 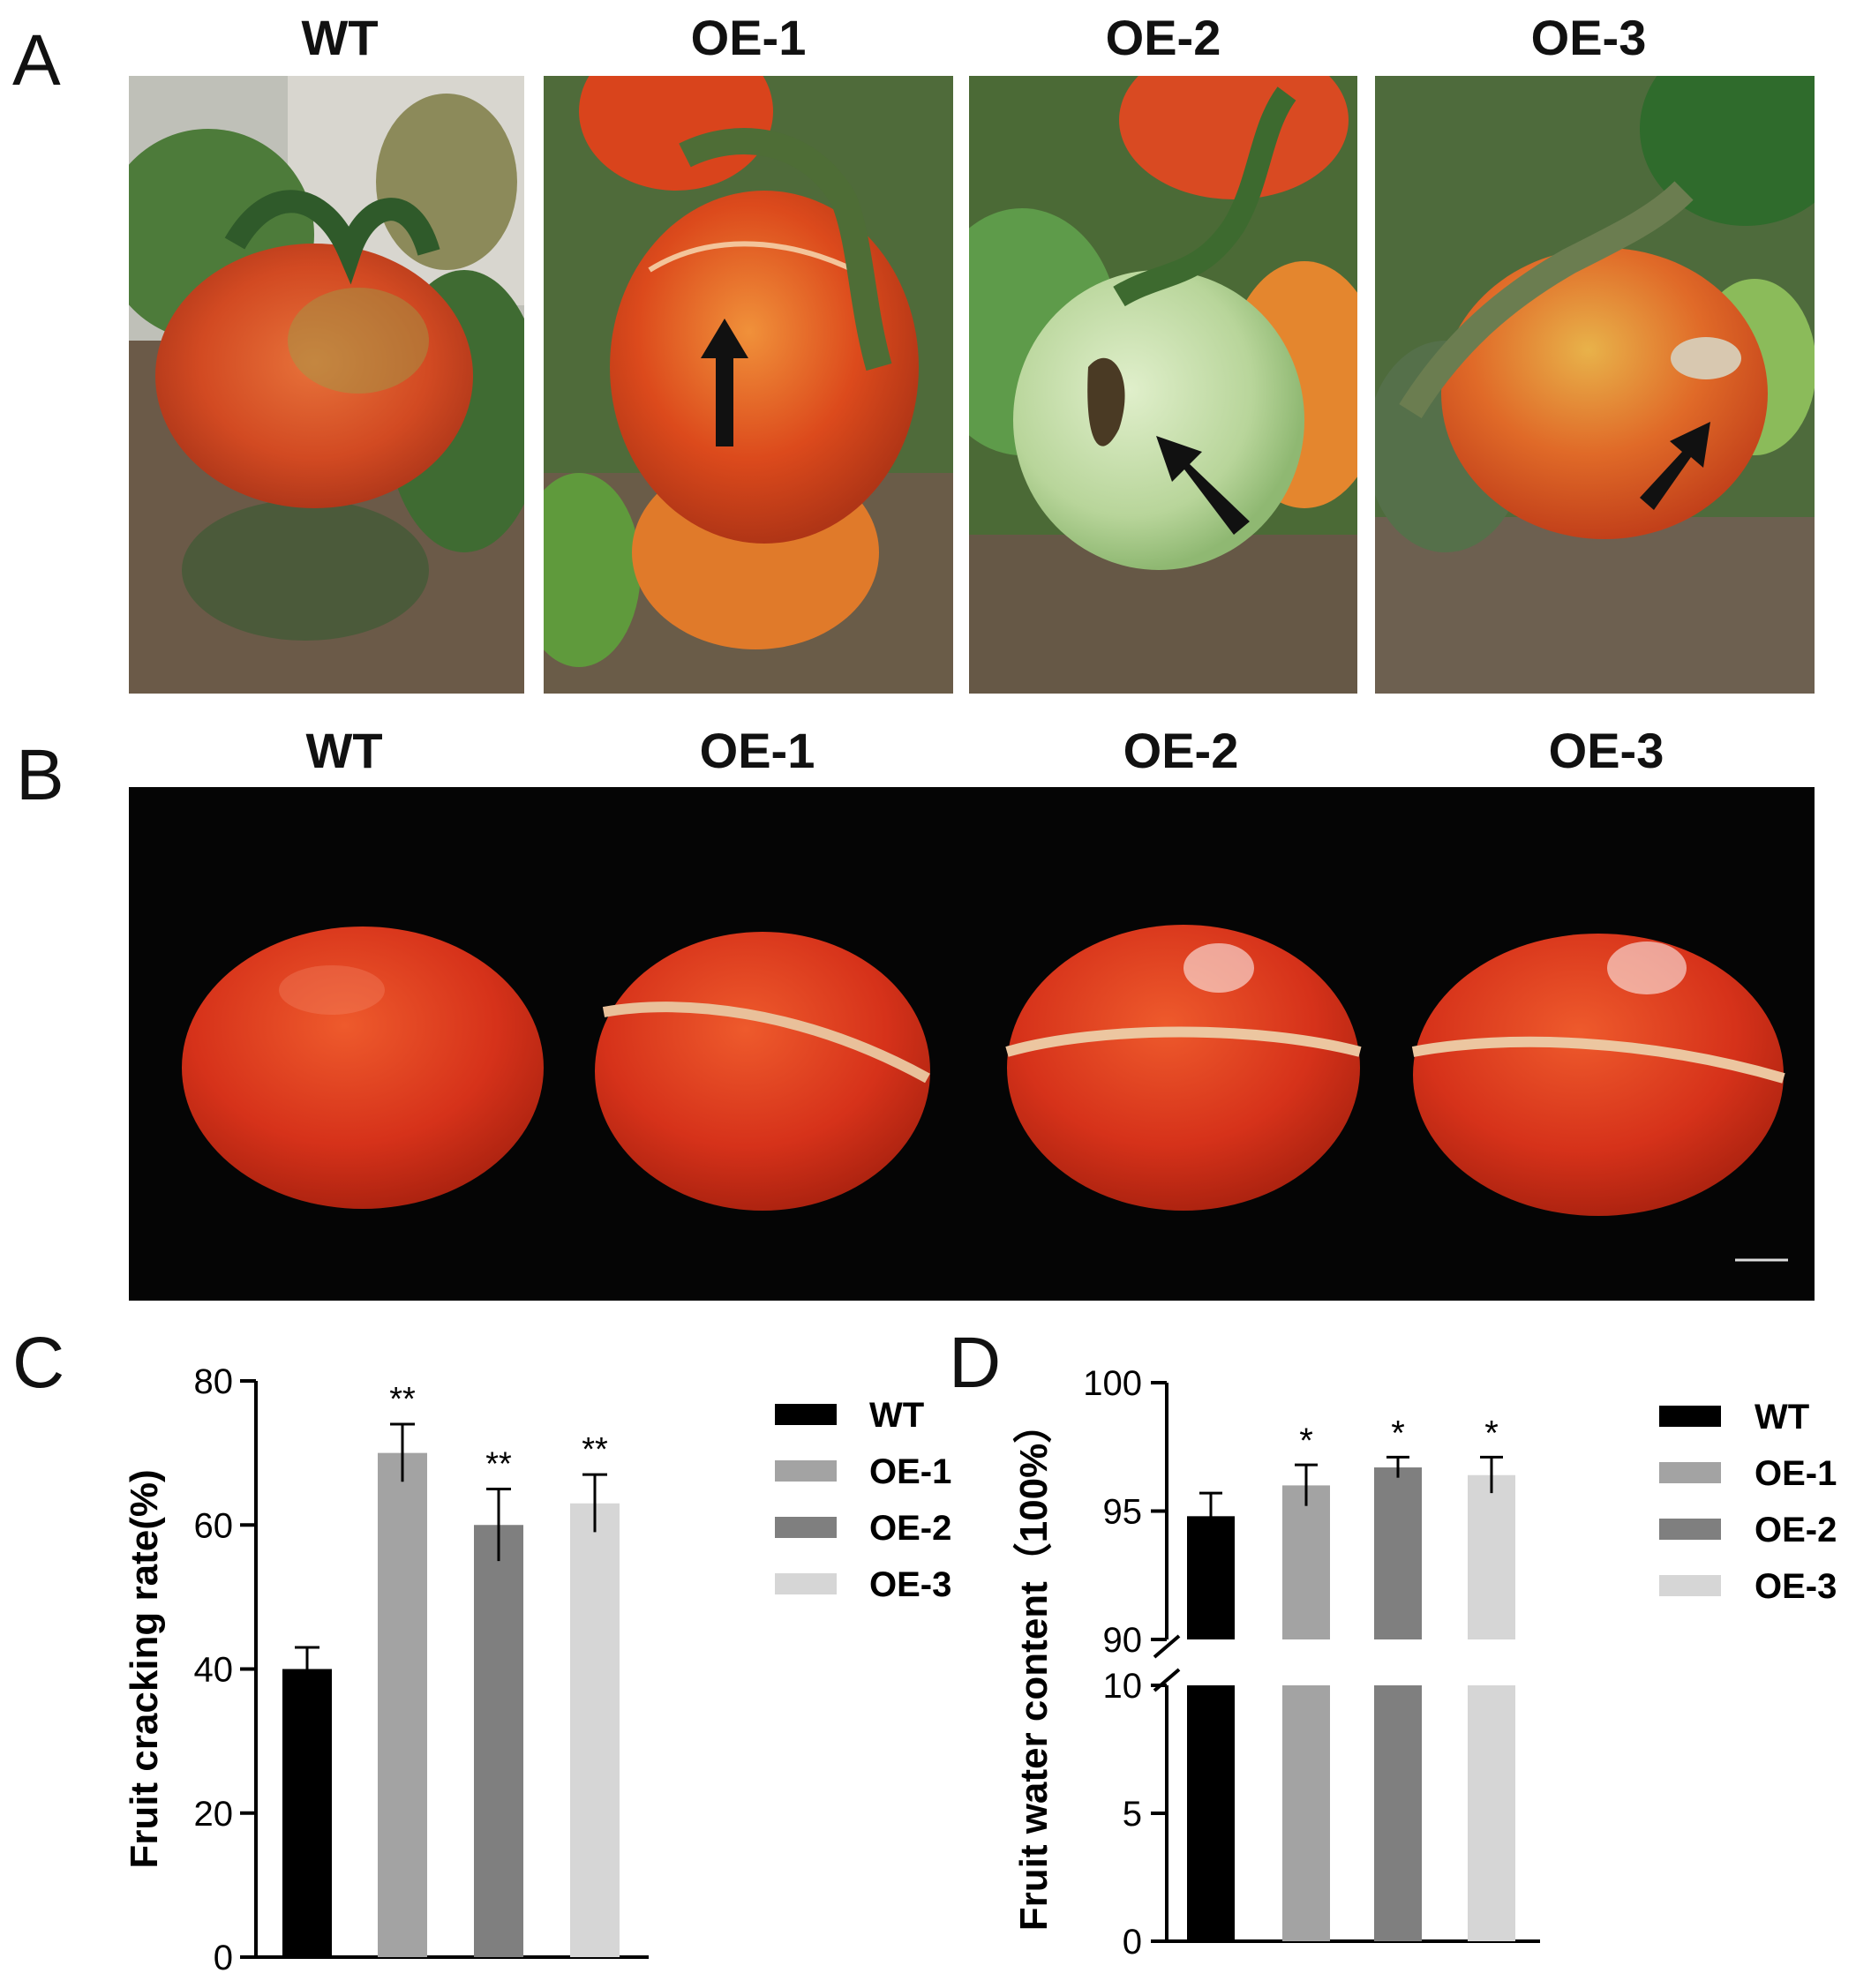 I want to click on panel-b-letter: B, so click(x=40, y=775).